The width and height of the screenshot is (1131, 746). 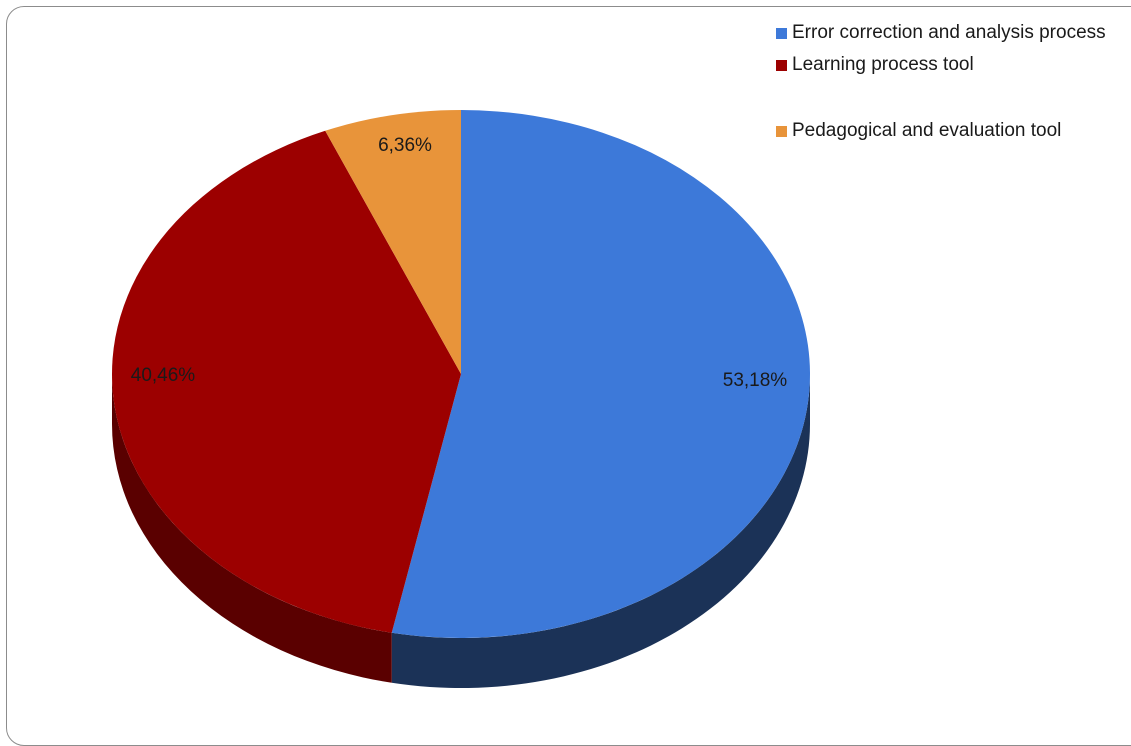 What do you see at coordinates (252, 528) in the screenshot?
I see `pie-side-learning-process` at bounding box center [252, 528].